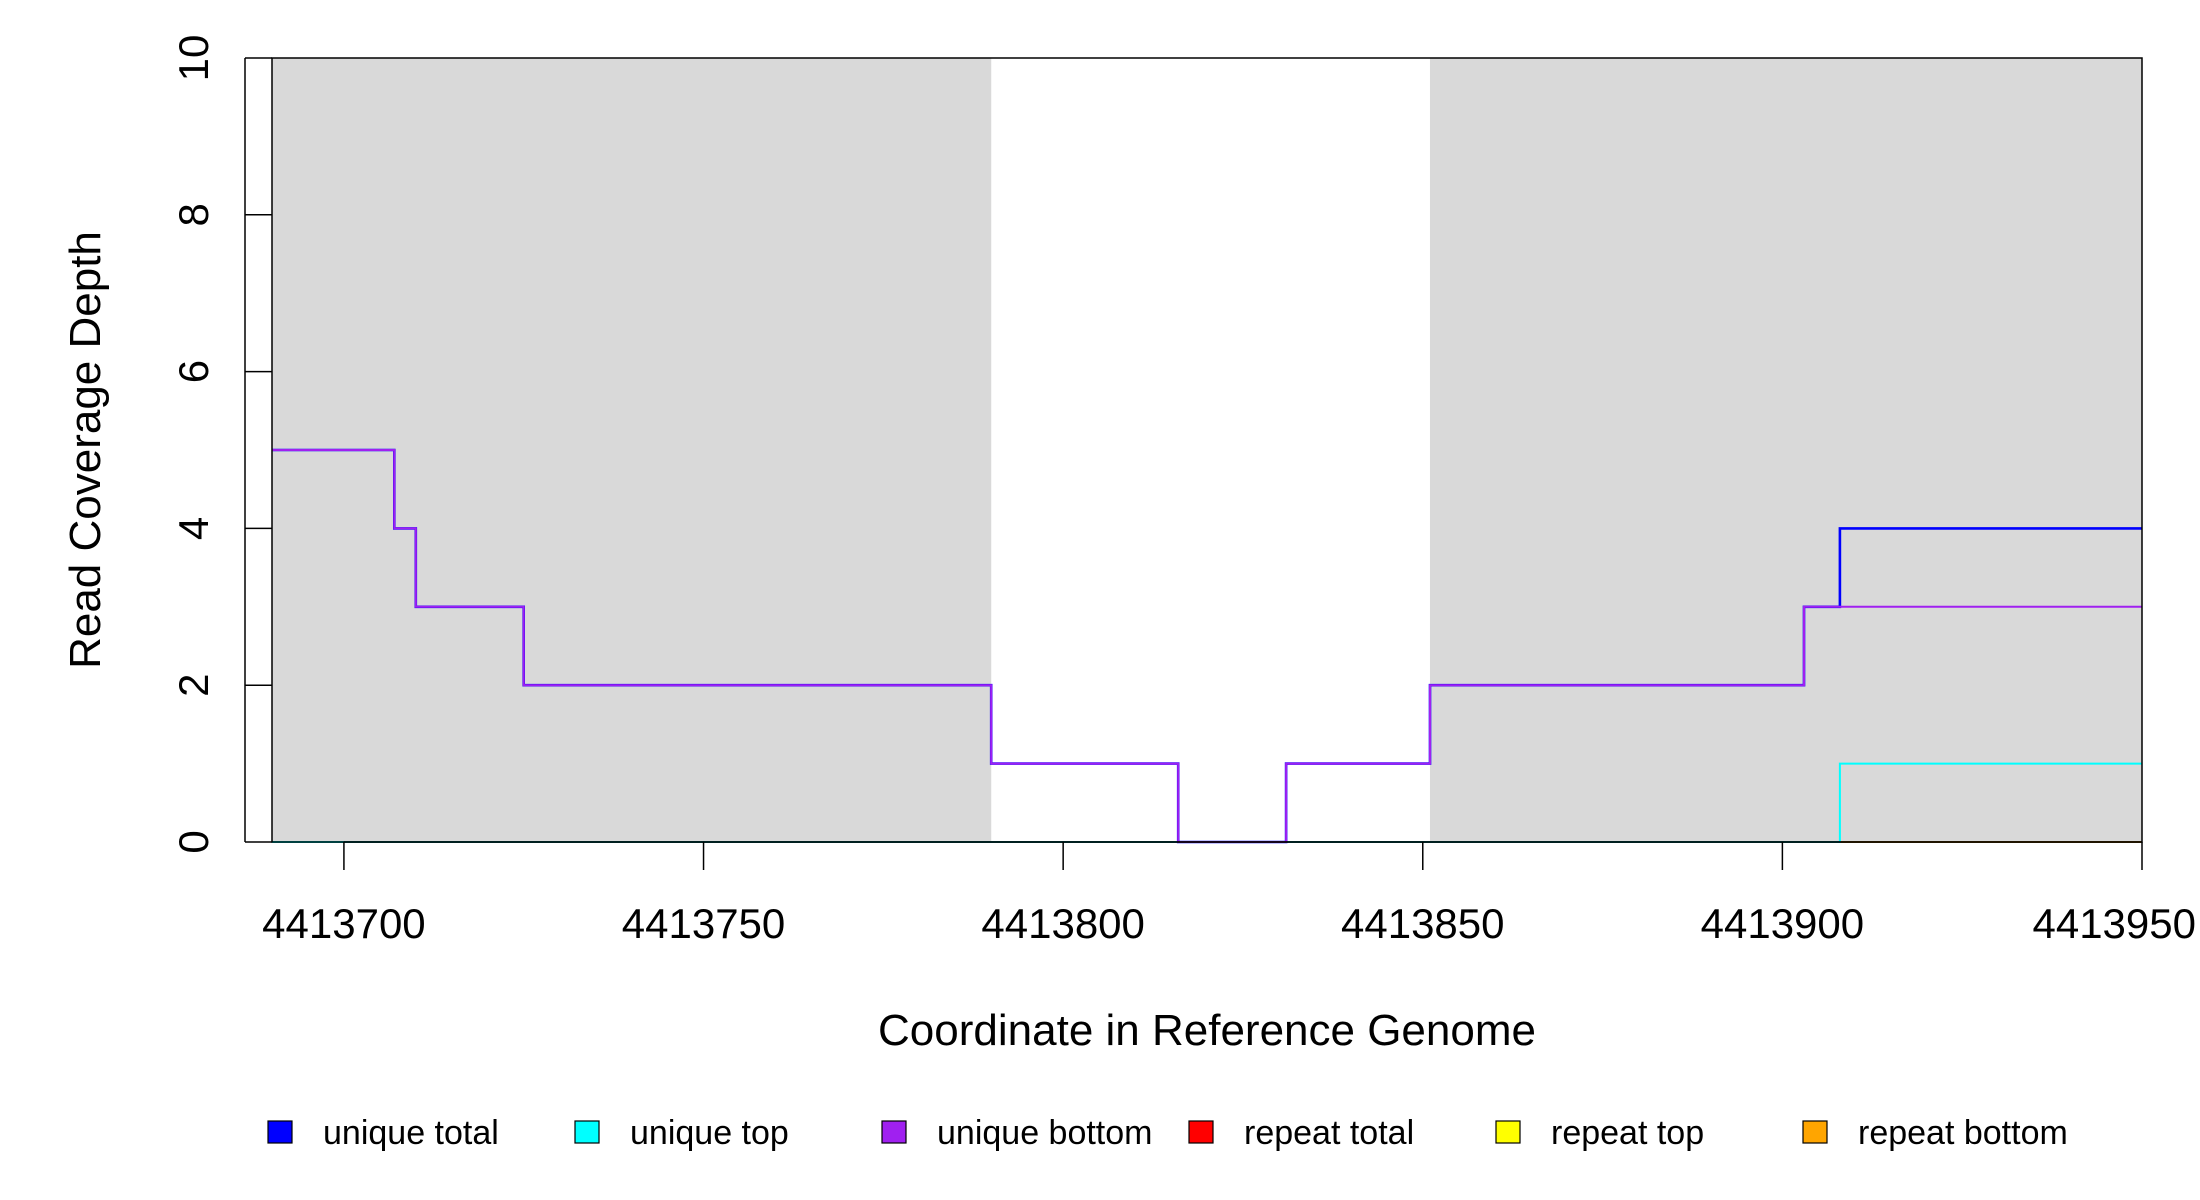 Image resolution: width=2200 pixels, height=1200 pixels. What do you see at coordinates (411, 1133) in the screenshot?
I see `legend-label-unique-total: unique total` at bounding box center [411, 1133].